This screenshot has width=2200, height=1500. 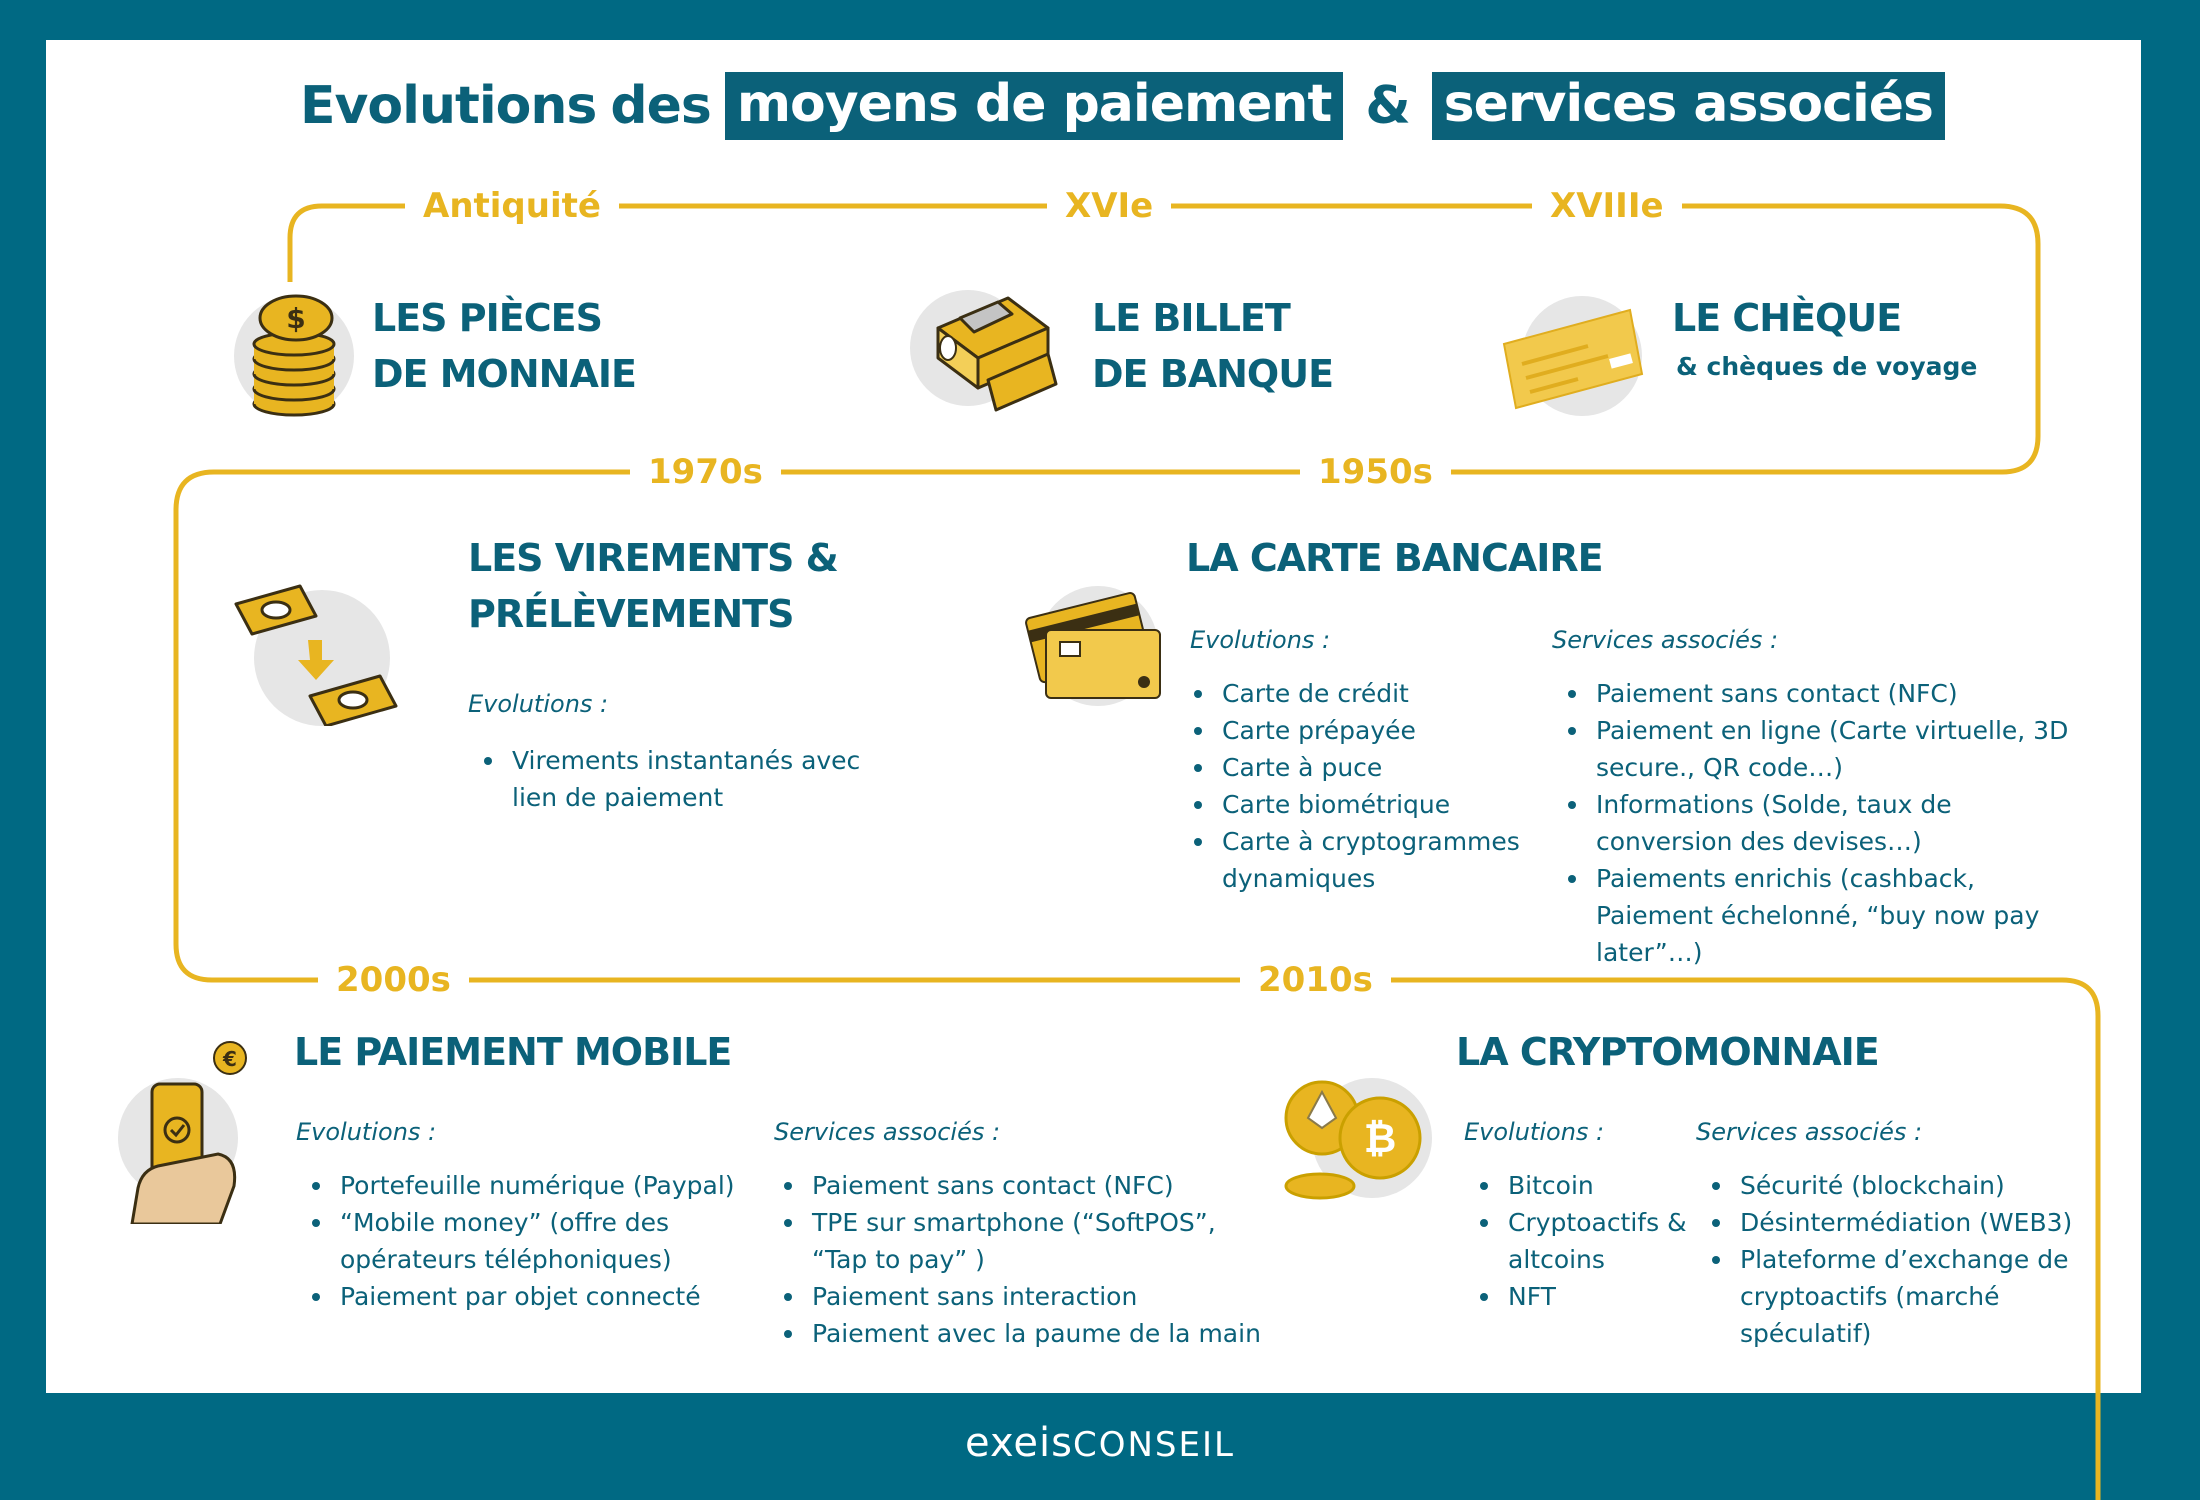 What do you see at coordinates (1395, 558) in the screenshot?
I see `carte-title: LA CARTE BANCAIRE` at bounding box center [1395, 558].